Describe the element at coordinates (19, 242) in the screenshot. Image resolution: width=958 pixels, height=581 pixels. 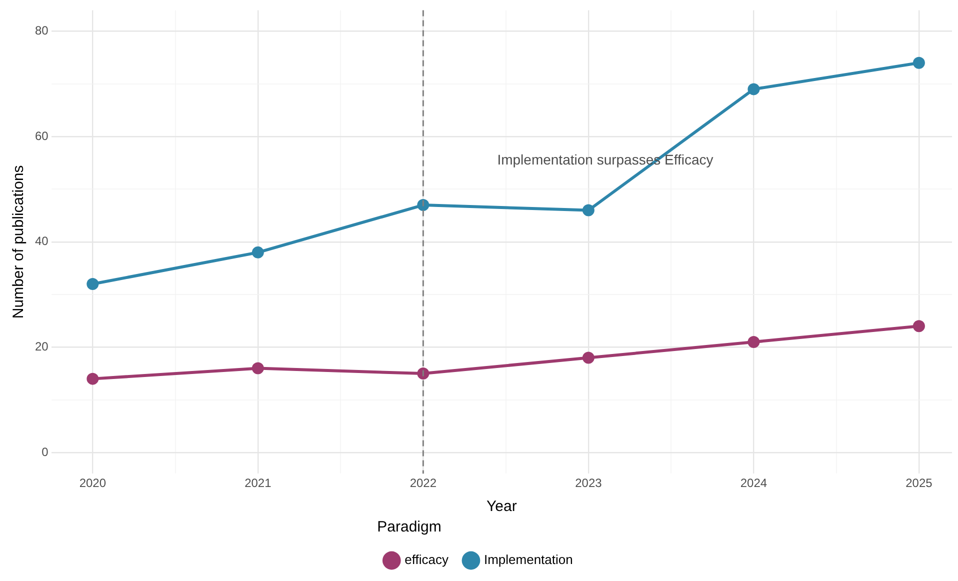
I see `y-axis-title: Number of publications` at that location.